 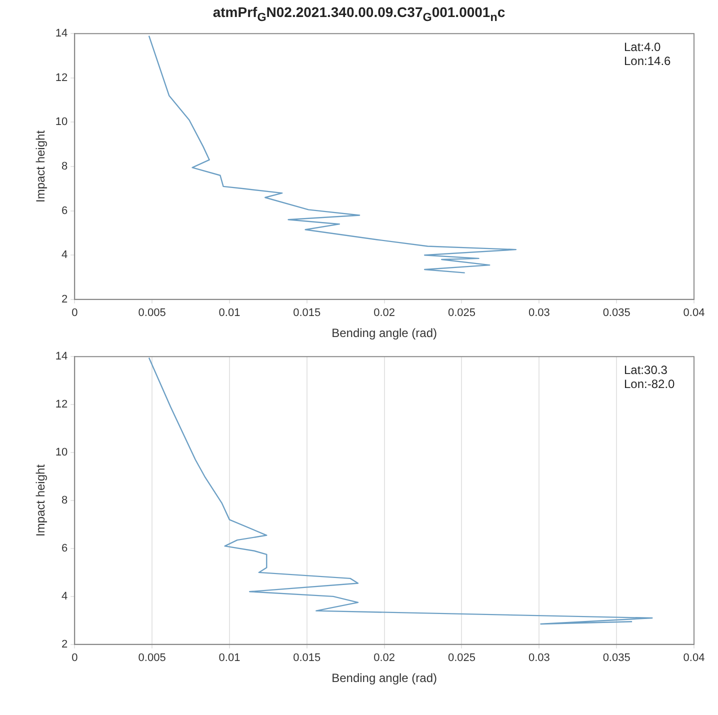 What do you see at coordinates (643, 47) in the screenshot?
I see `annotation: Lat:4.0` at bounding box center [643, 47].